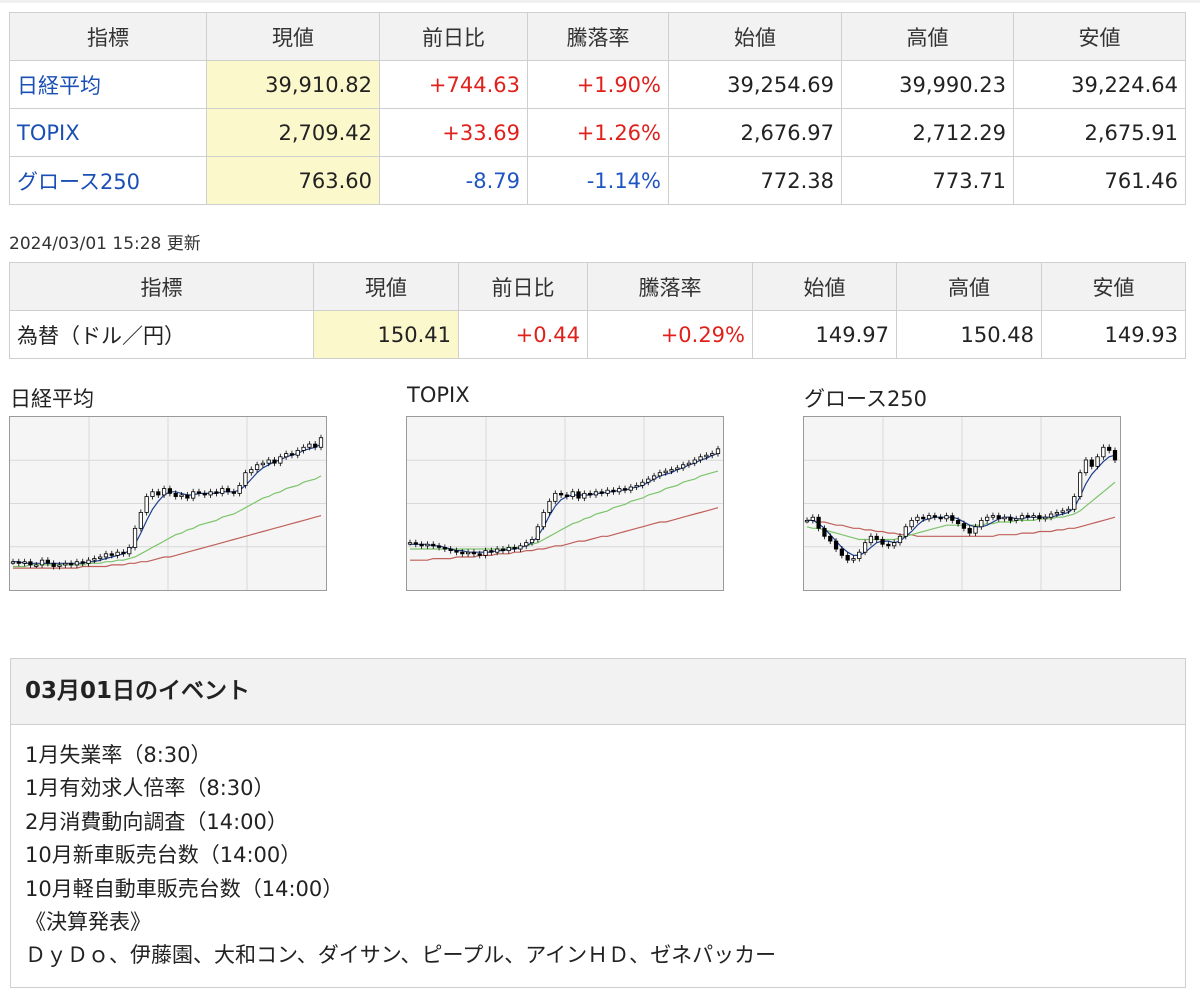 Image resolution: width=1200 pixels, height=988 pixels. I want to click on event-item: 1月有効求人倍率（8:30）, so click(150, 788).